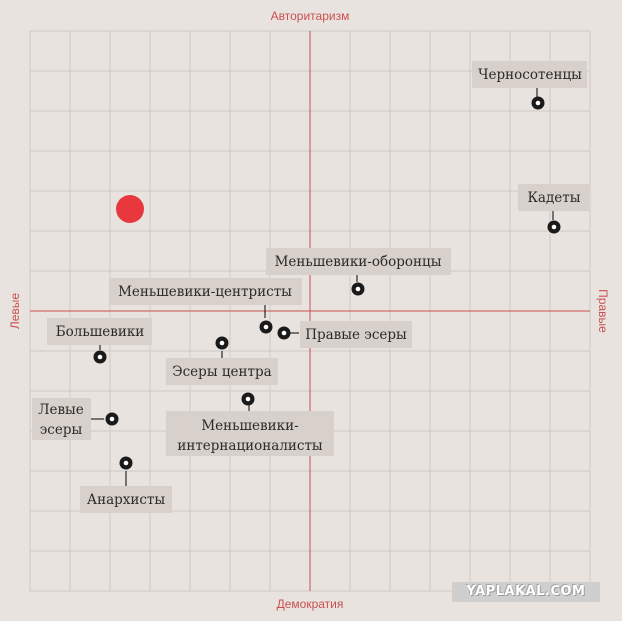 The height and width of the screenshot is (621, 622). I want to click on axis-label-left: Левые, so click(15, 311).